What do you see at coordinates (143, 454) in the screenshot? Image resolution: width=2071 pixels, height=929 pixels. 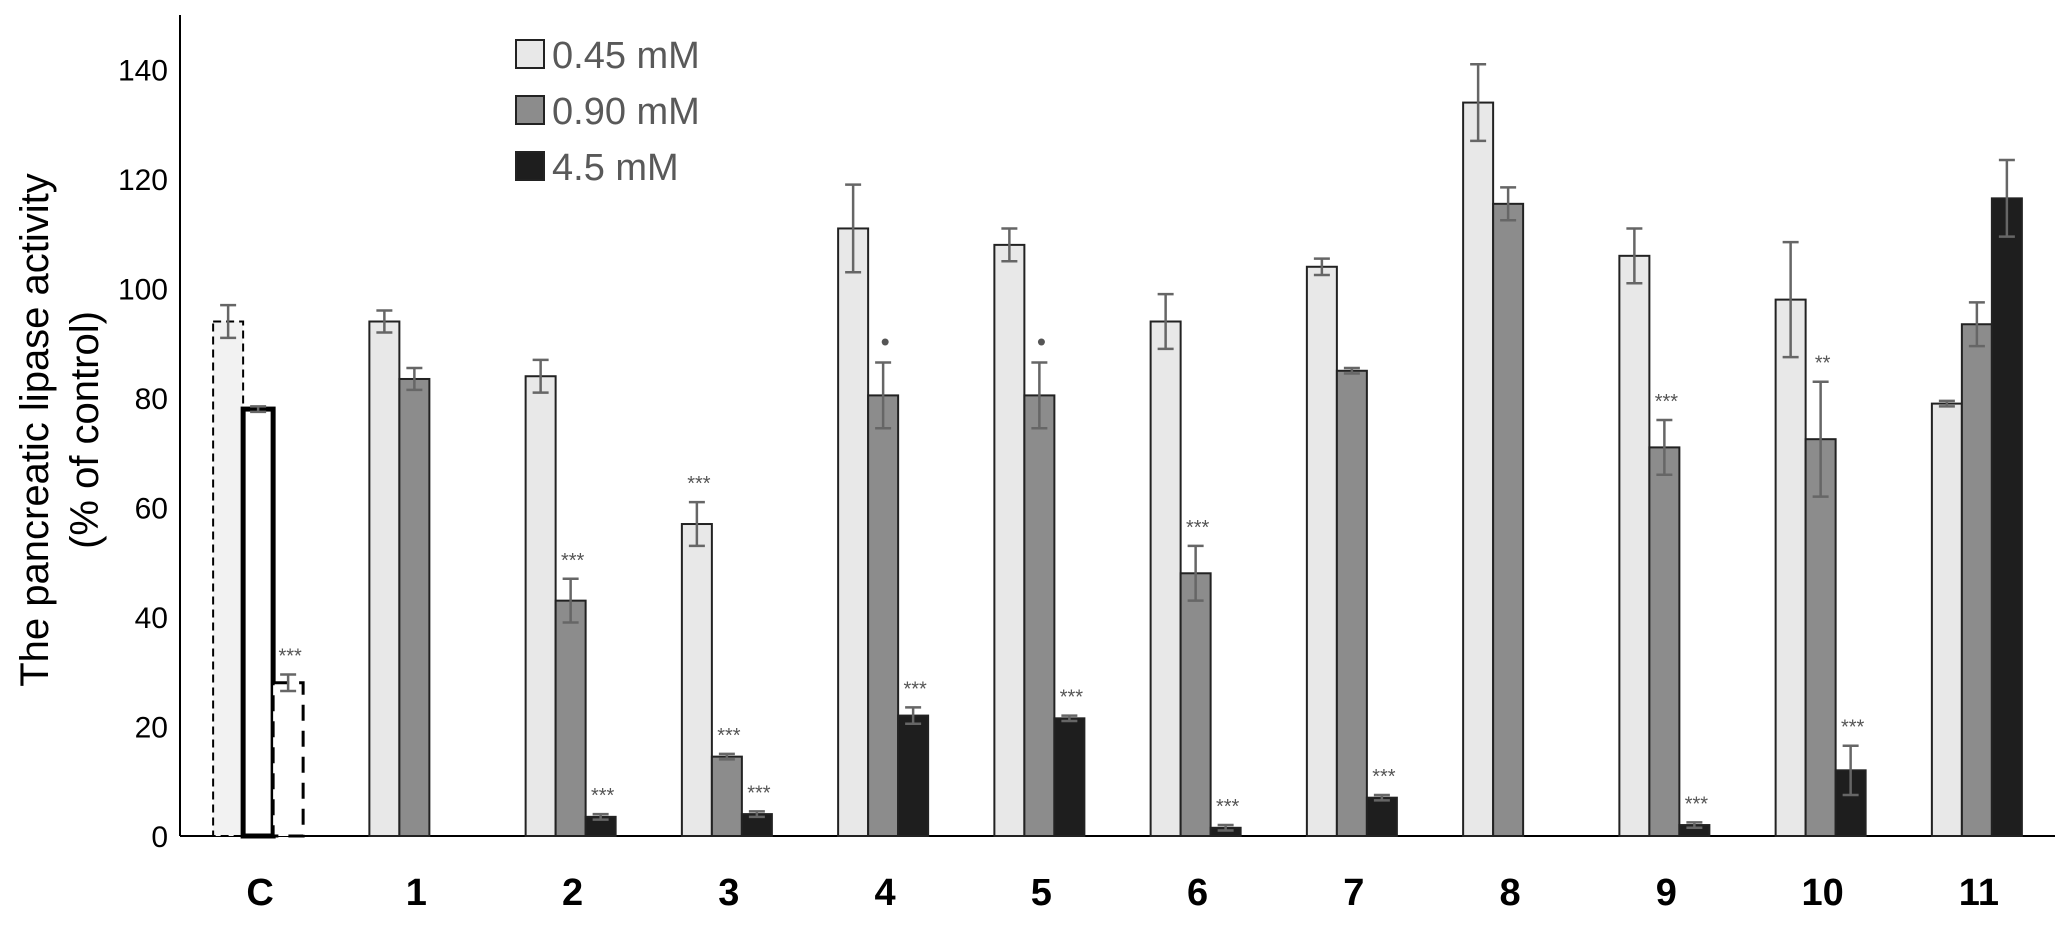 I see `y-tick-labels: 0 20 40 60 80 100 120 140` at bounding box center [143, 454].